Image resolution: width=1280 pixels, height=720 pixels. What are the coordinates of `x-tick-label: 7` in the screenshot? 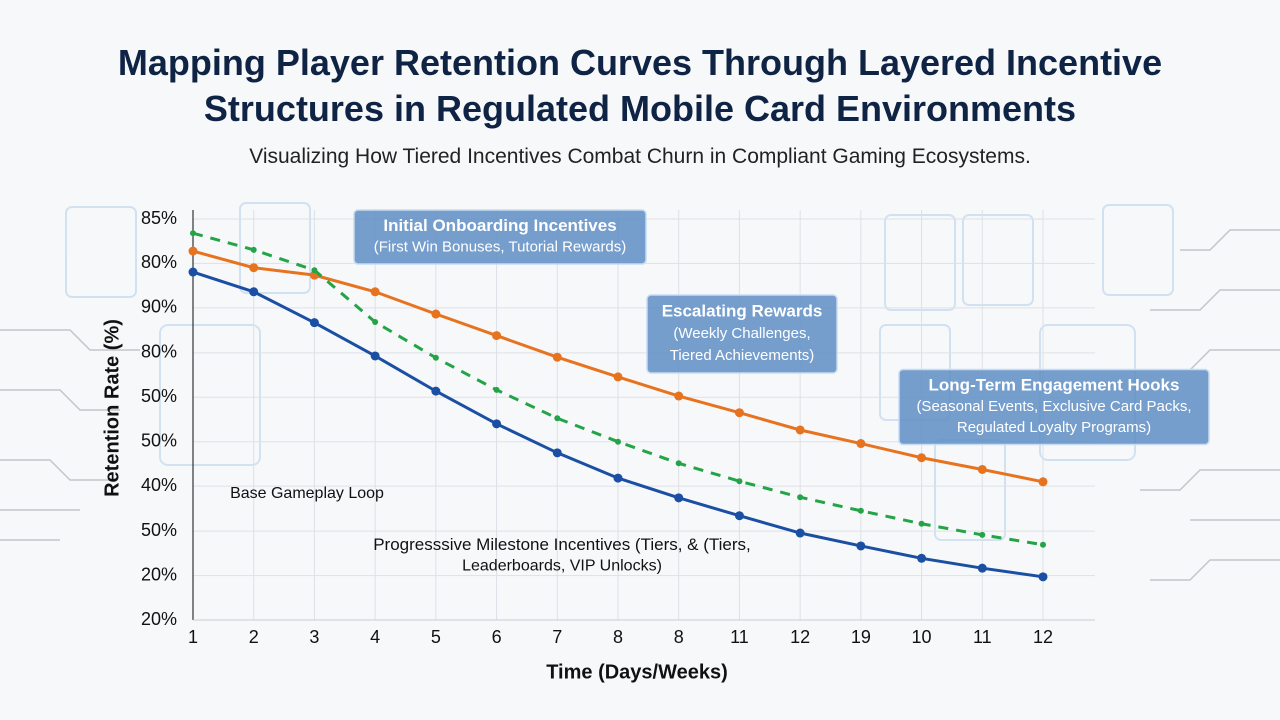 It's located at (557, 637).